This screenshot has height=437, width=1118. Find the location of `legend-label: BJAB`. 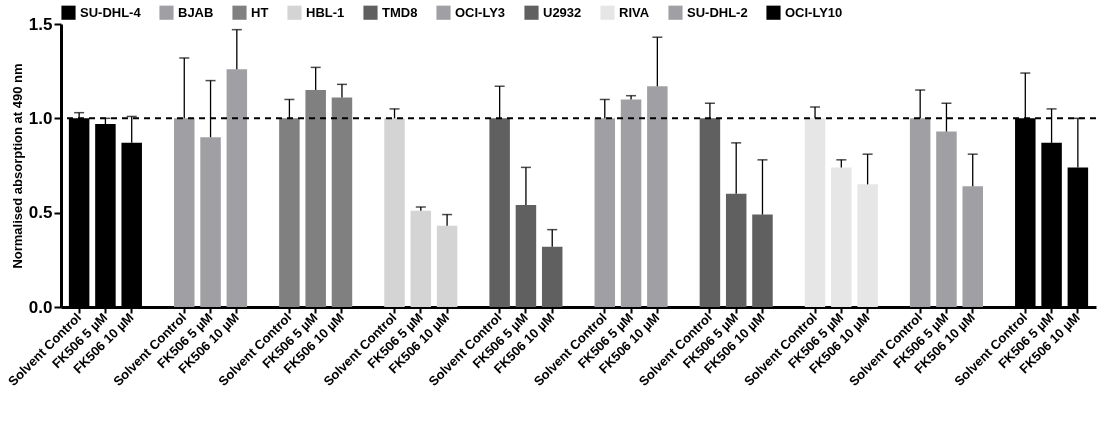

legend-label: BJAB is located at coordinates (196, 12).